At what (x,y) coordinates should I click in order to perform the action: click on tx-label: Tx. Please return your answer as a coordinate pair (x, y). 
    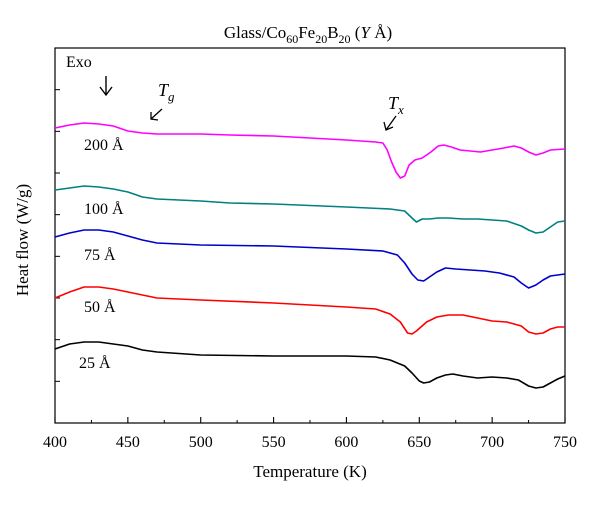
    Looking at the image, I should click on (396, 105).